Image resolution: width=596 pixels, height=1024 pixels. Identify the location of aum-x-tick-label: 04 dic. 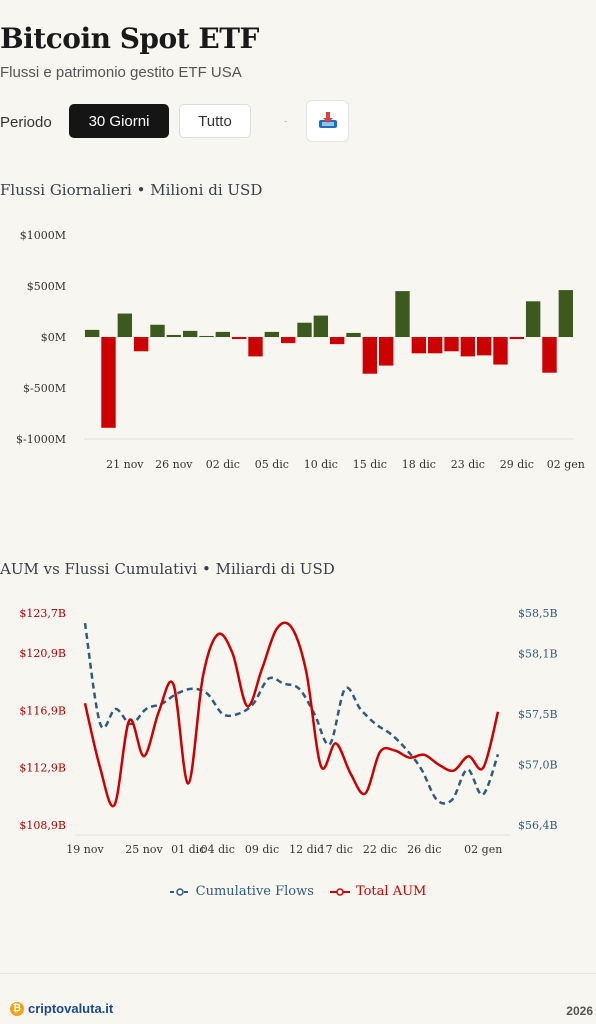
(218, 849).